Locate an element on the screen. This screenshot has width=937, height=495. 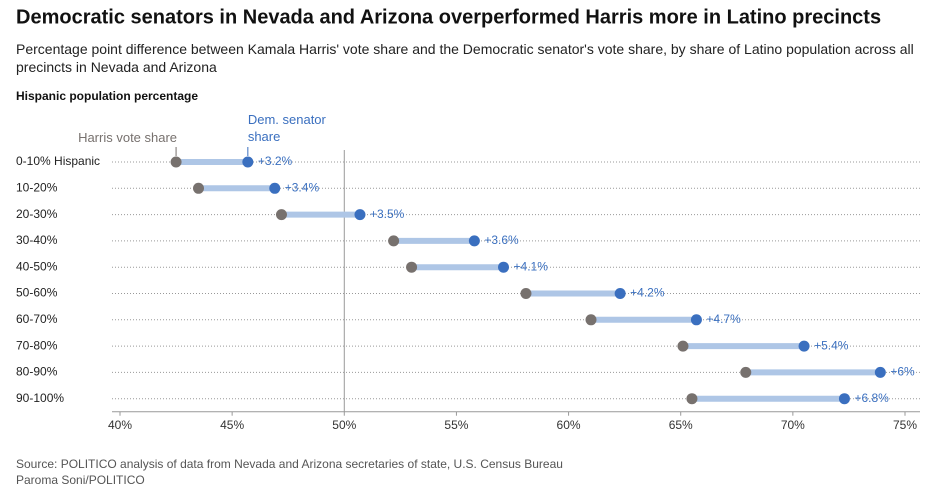
difference-label: +4.7% is located at coordinates (723, 319).